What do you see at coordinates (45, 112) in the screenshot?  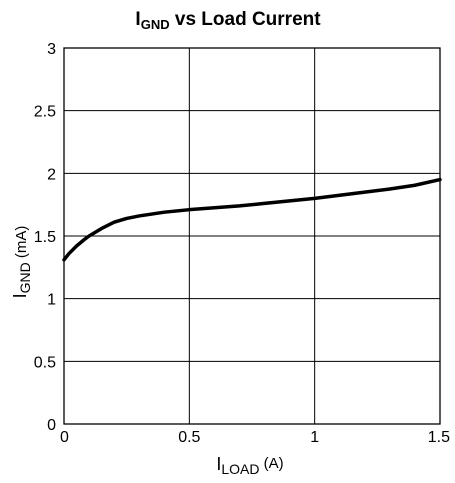 I see `y-tick-label: 2.5` at bounding box center [45, 112].